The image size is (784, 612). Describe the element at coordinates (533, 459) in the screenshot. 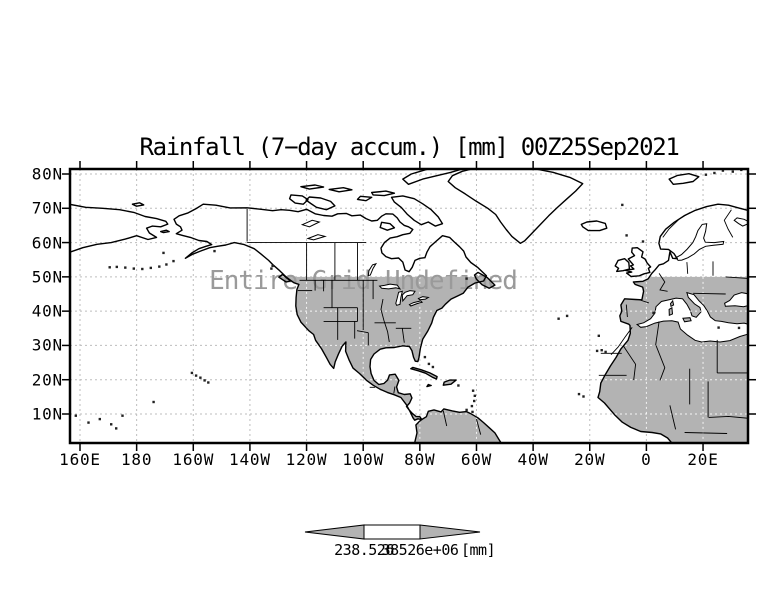

I see `x-tick-label-40W: 40W` at that location.